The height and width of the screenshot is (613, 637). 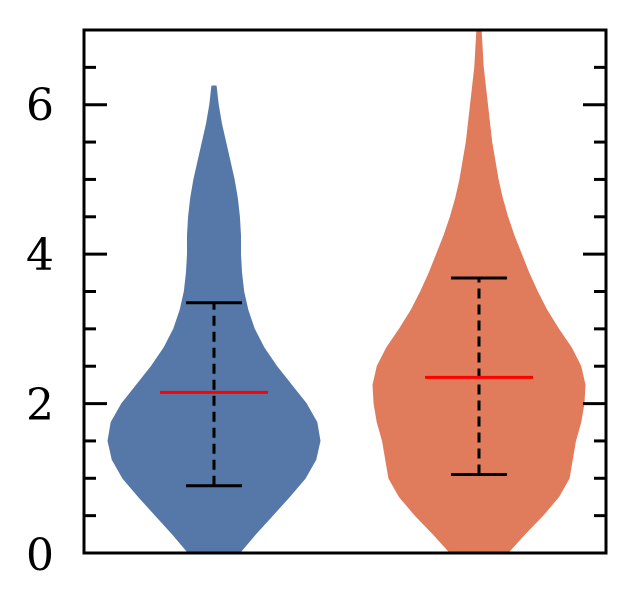 What do you see at coordinates (40, 105) in the screenshot?
I see `y-tick-label-6: 6` at bounding box center [40, 105].